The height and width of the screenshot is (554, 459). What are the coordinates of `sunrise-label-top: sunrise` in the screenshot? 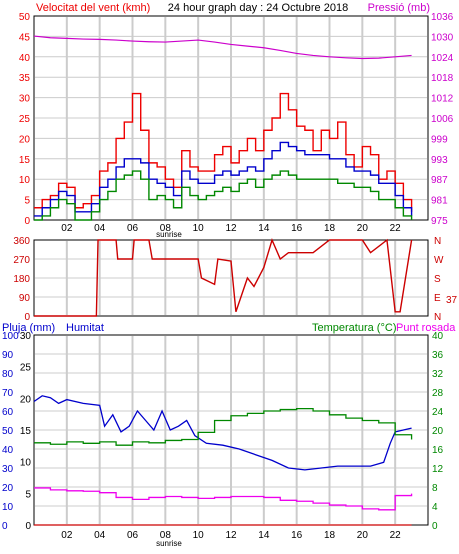 It's located at (169, 234).